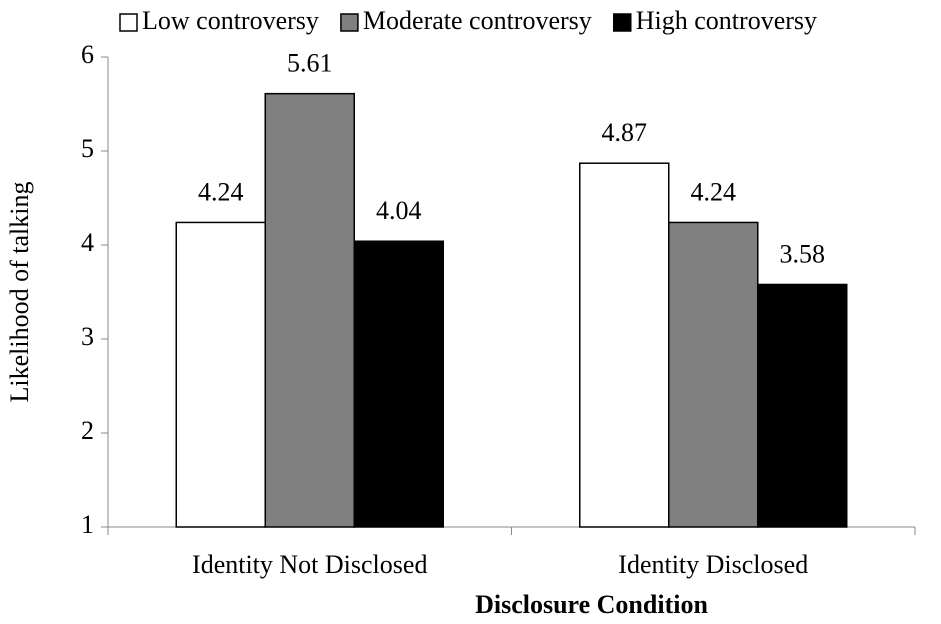 Image resolution: width=941 pixels, height=624 pixels. I want to click on y-tick-label: 1, so click(87, 524).